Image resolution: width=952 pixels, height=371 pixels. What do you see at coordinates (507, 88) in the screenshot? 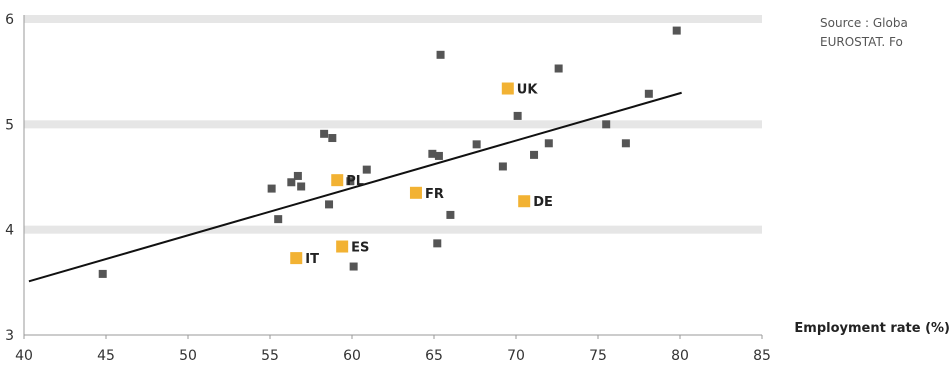
I see `highlight-point-uk` at bounding box center [507, 88].